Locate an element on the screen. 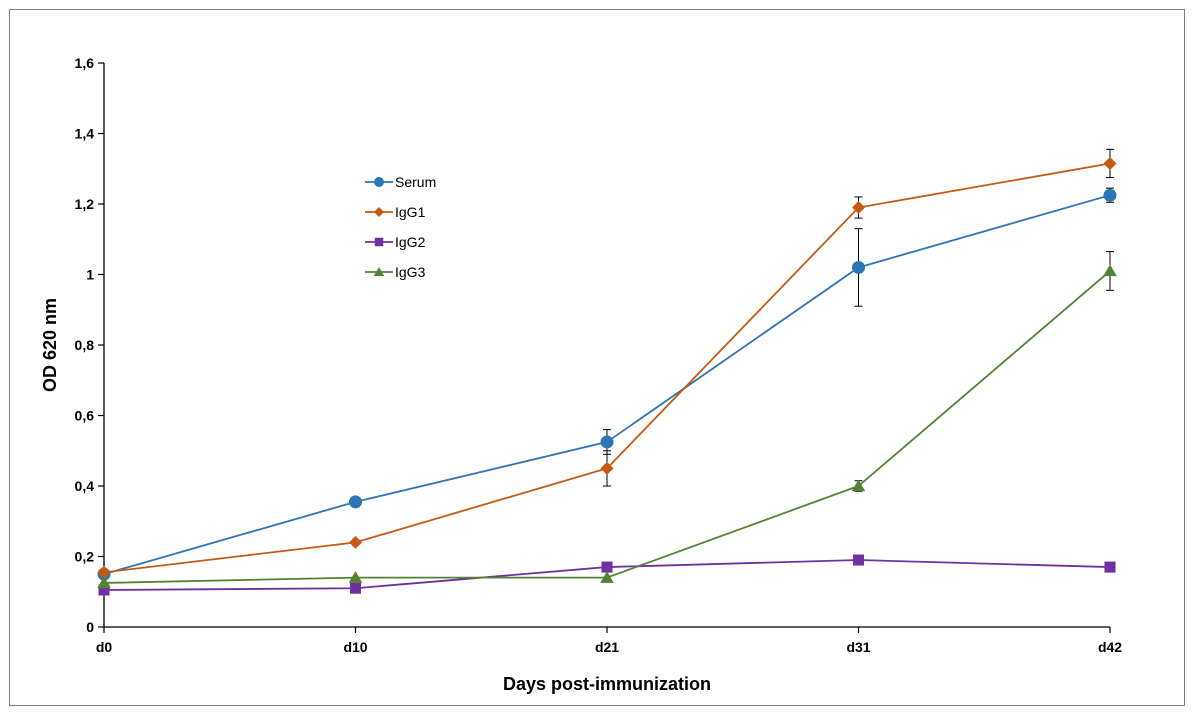 The image size is (1195, 715). y-tick-label: 1,2 is located at coordinates (85, 204).